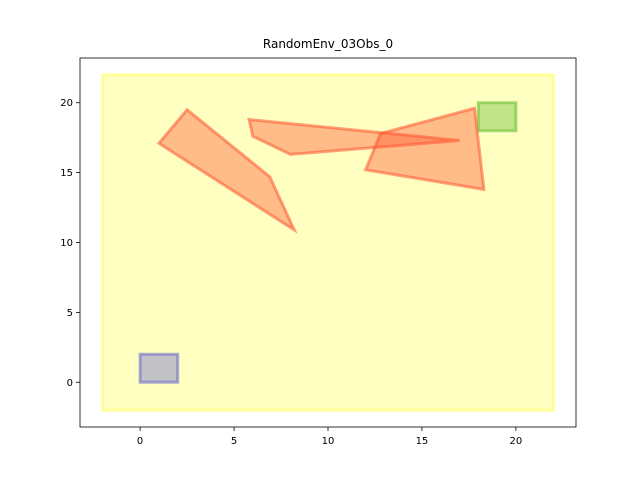 The width and height of the screenshot is (640, 480). Describe the element at coordinates (328, 44) in the screenshot. I see `chart-title: RandomEnv_03Obs_0` at that location.